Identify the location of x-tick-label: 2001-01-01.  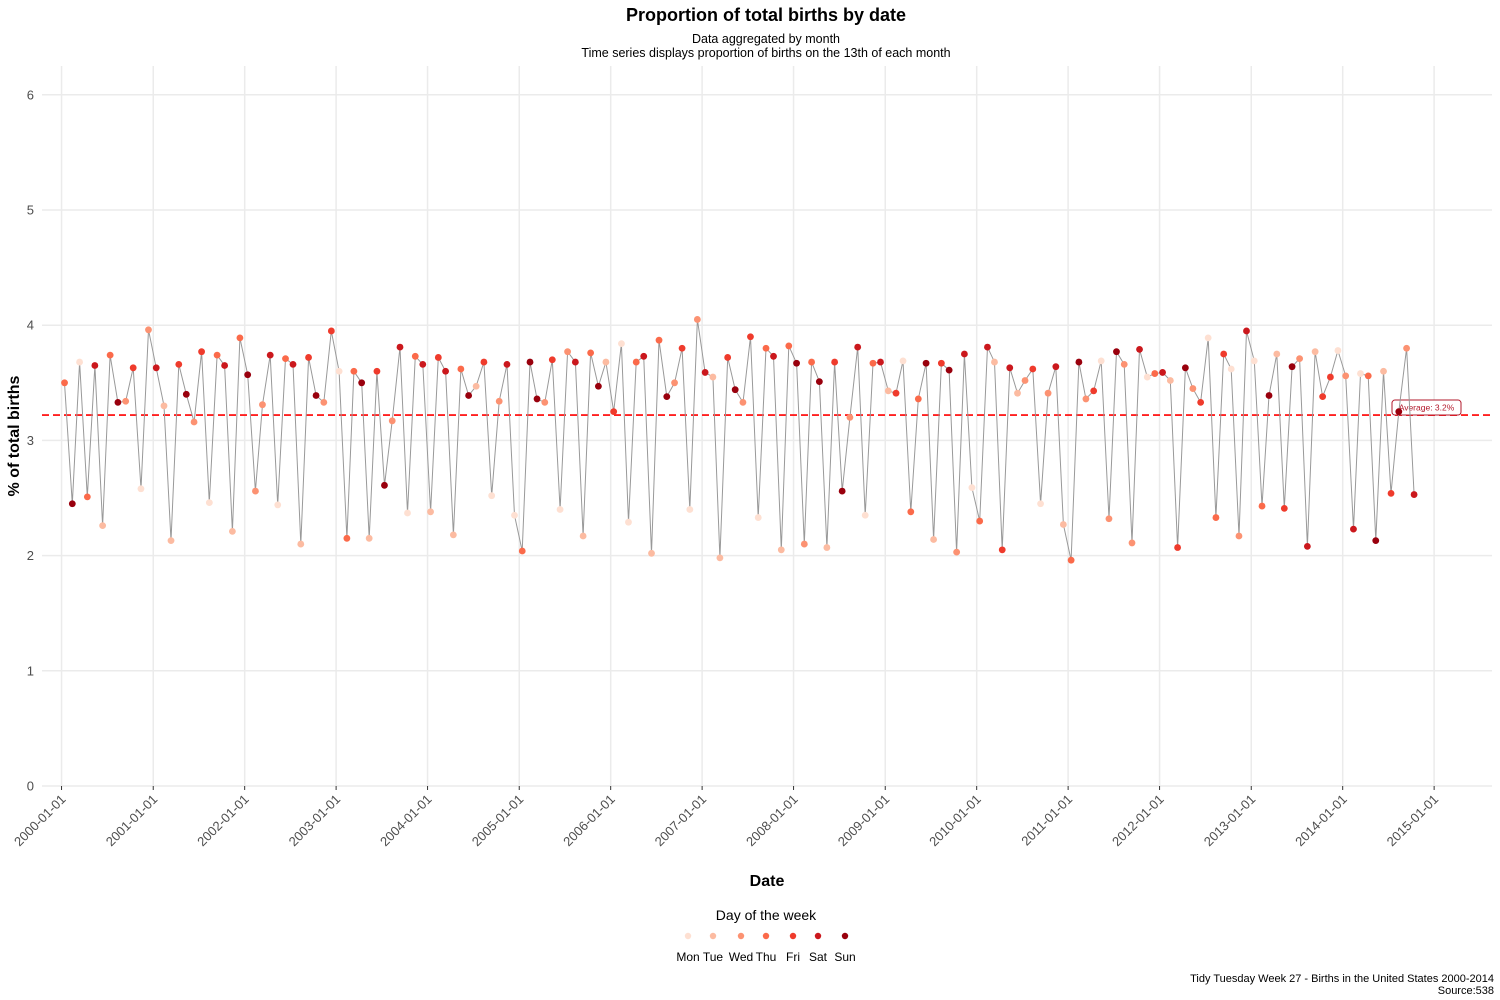
(132, 821).